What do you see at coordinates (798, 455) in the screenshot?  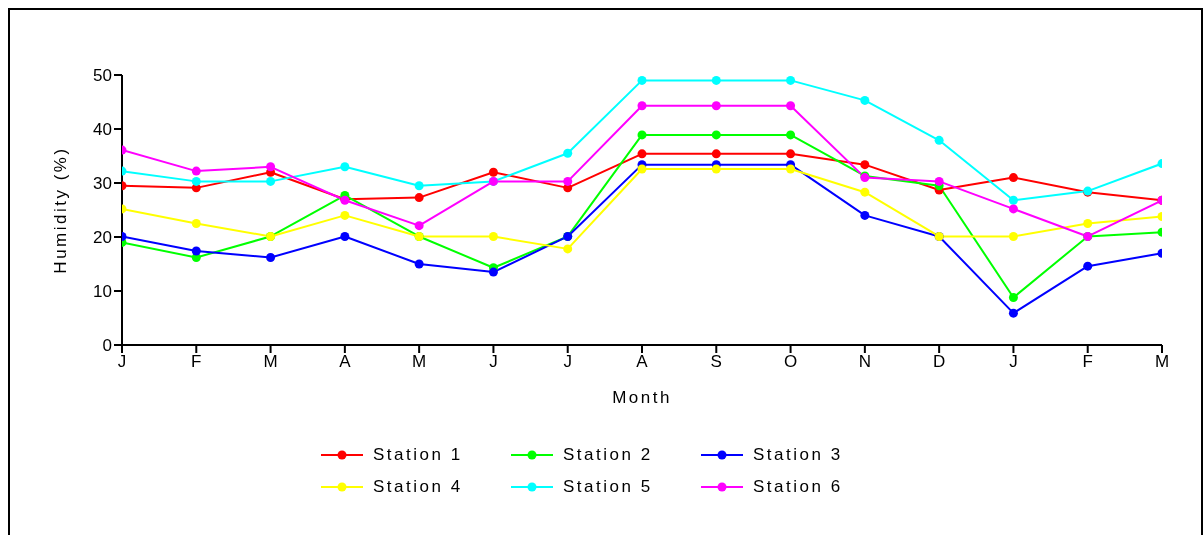 I see `legend-label: Station 3` at bounding box center [798, 455].